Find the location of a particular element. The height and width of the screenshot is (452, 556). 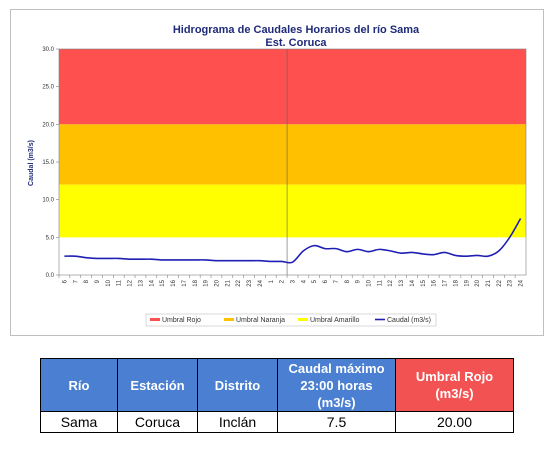

y-tick-label: 15.0 is located at coordinates (48, 163).